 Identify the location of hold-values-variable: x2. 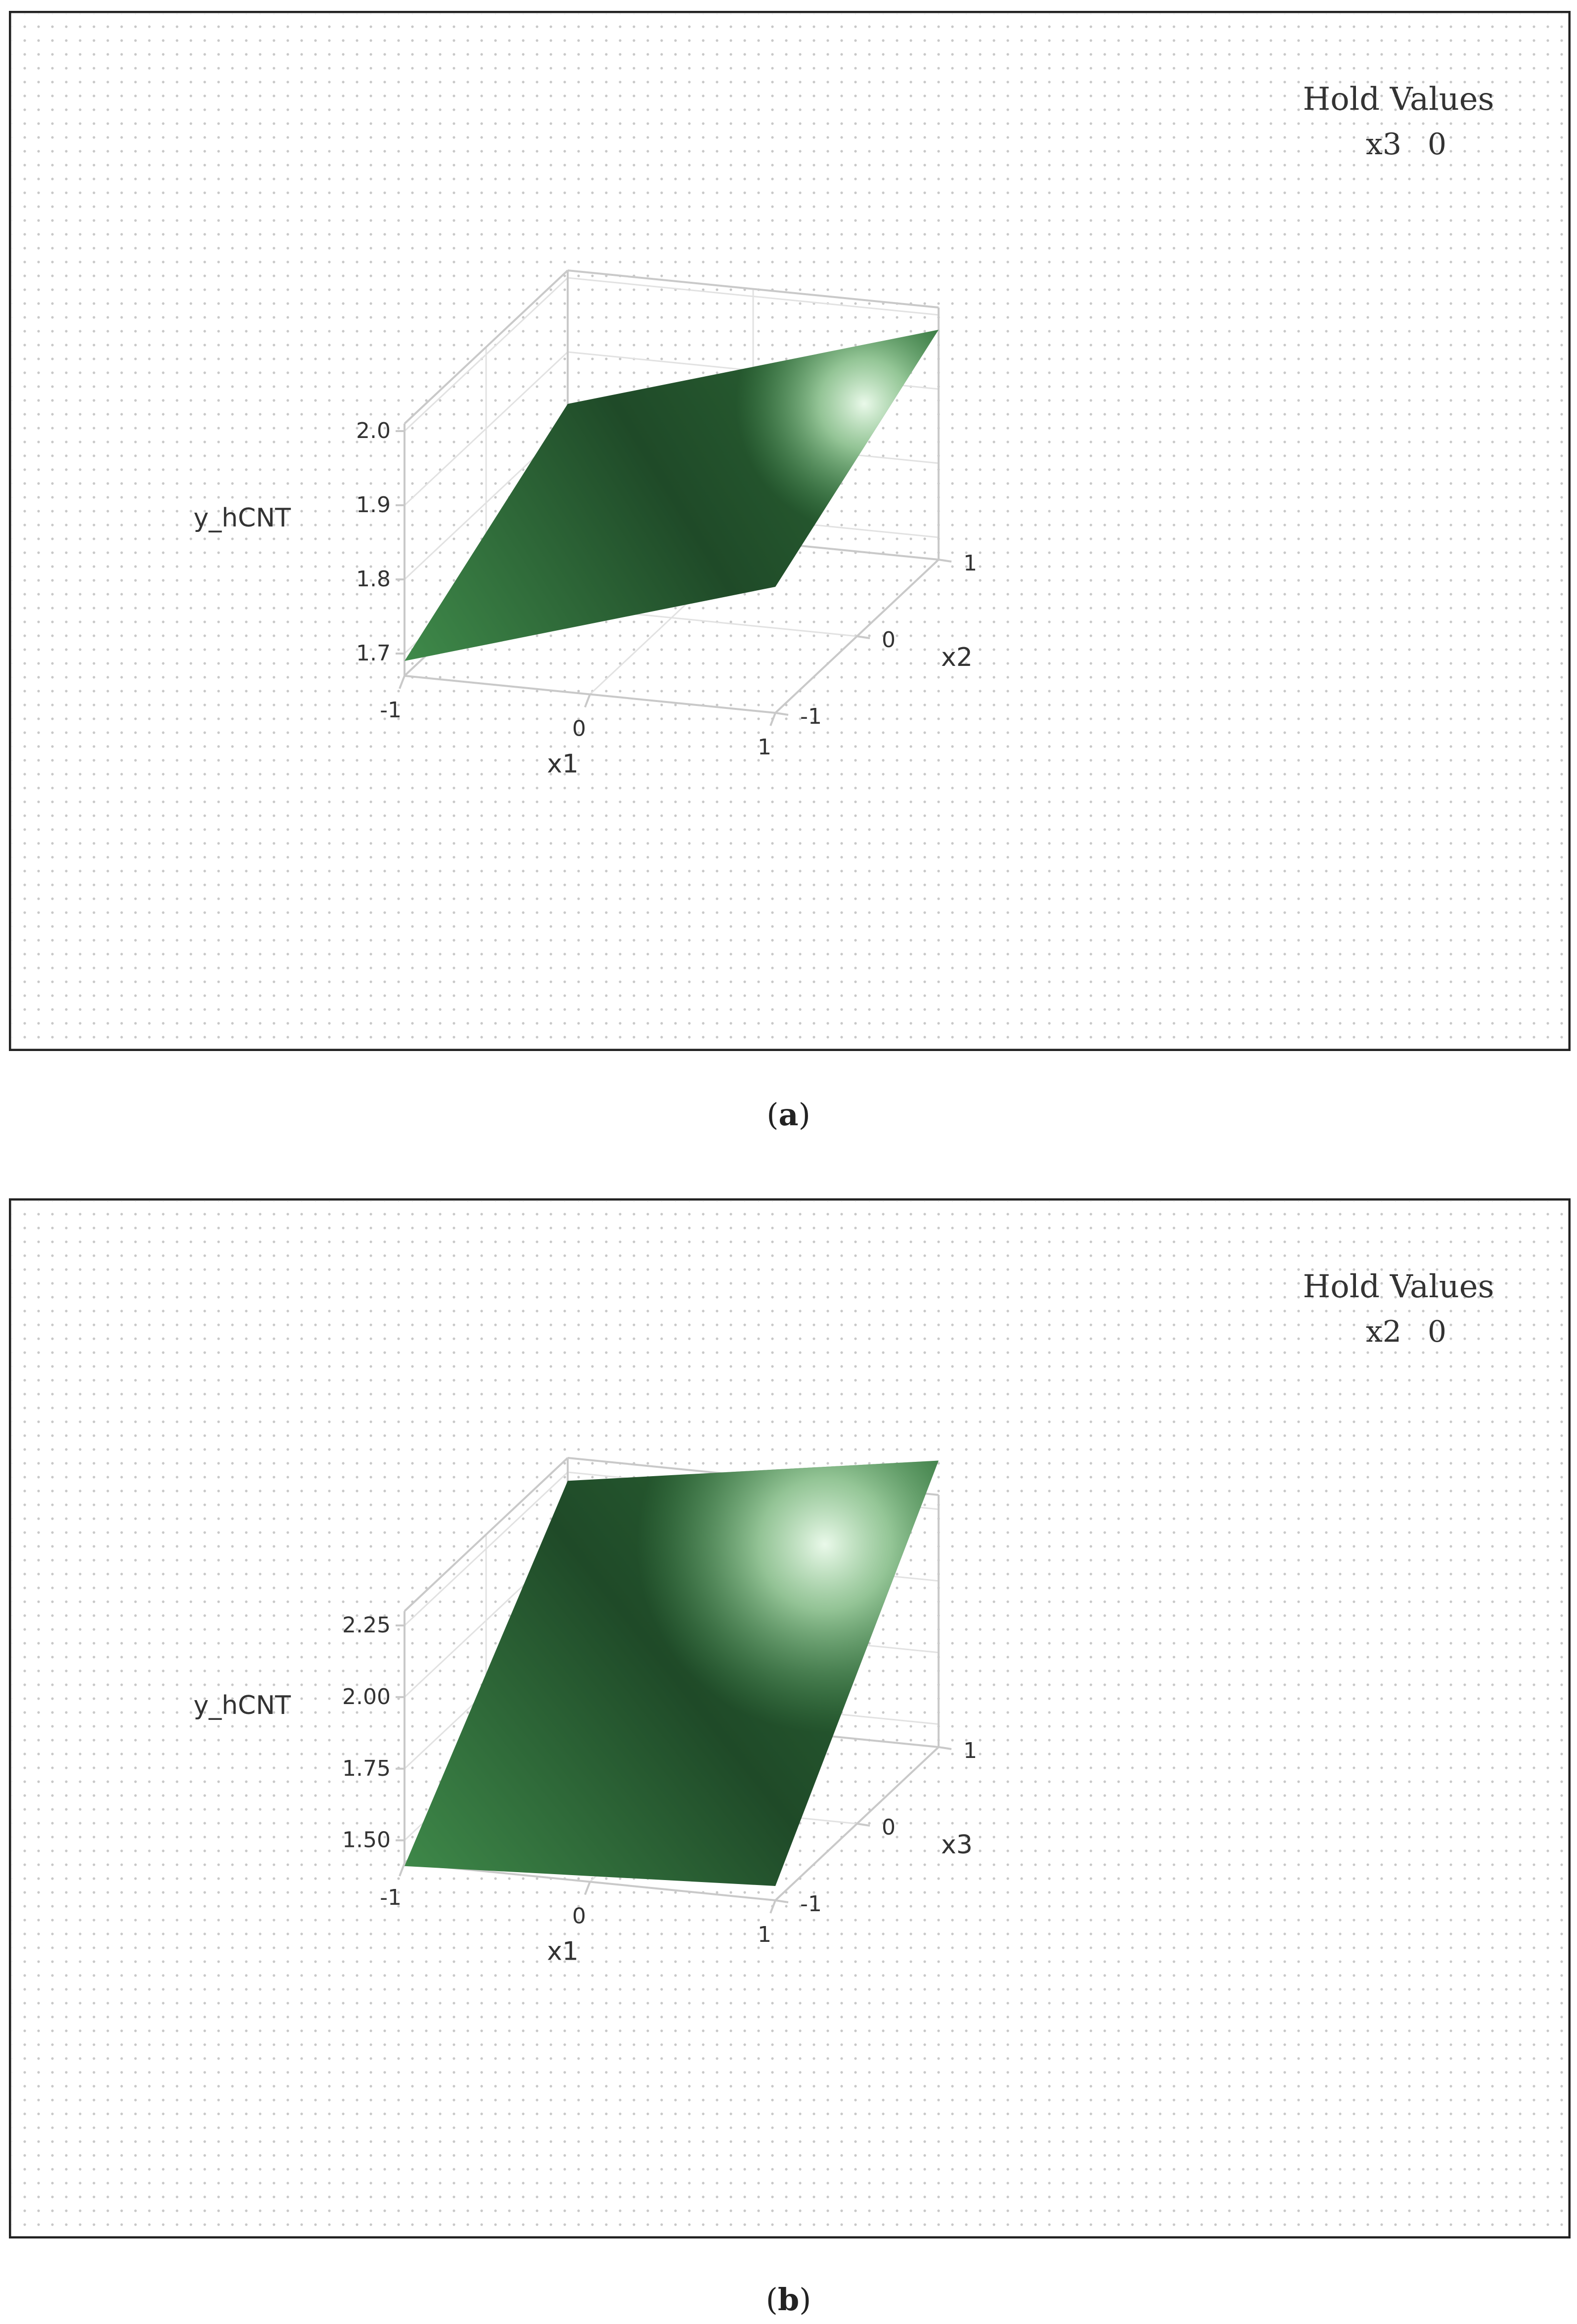
(1383, 1332).